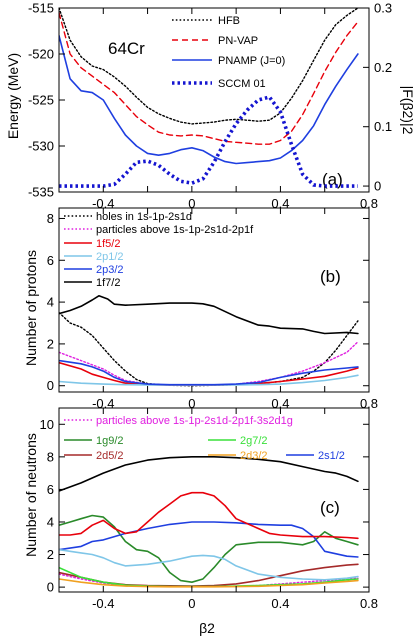 This screenshot has width=416, height=644. Describe the element at coordinates (108, 244) in the screenshot. I see `panel-b-legend-label-2: 1f5/2` at that location.